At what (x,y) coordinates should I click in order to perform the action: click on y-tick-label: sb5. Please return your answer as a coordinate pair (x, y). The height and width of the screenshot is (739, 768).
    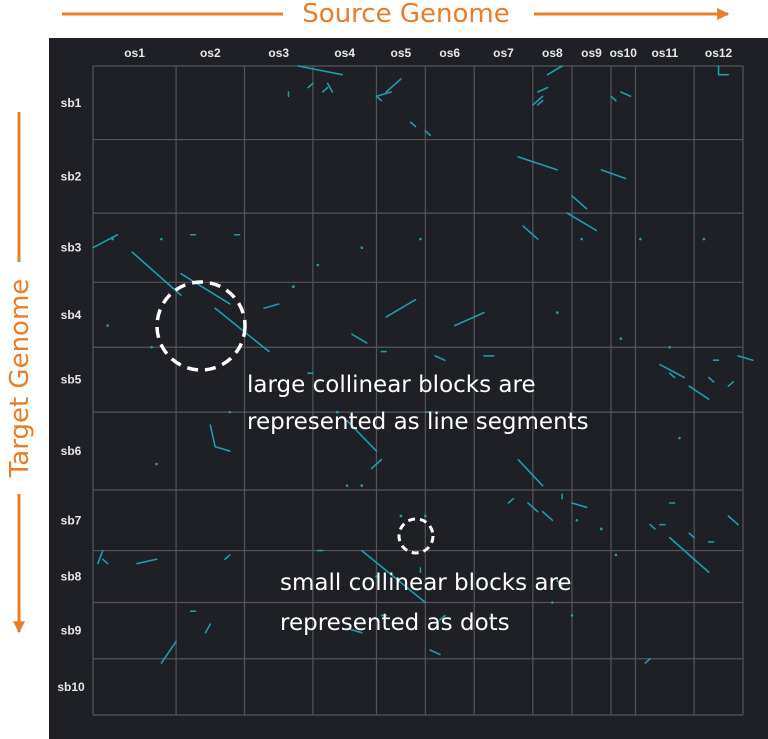
    Looking at the image, I should click on (71, 380).